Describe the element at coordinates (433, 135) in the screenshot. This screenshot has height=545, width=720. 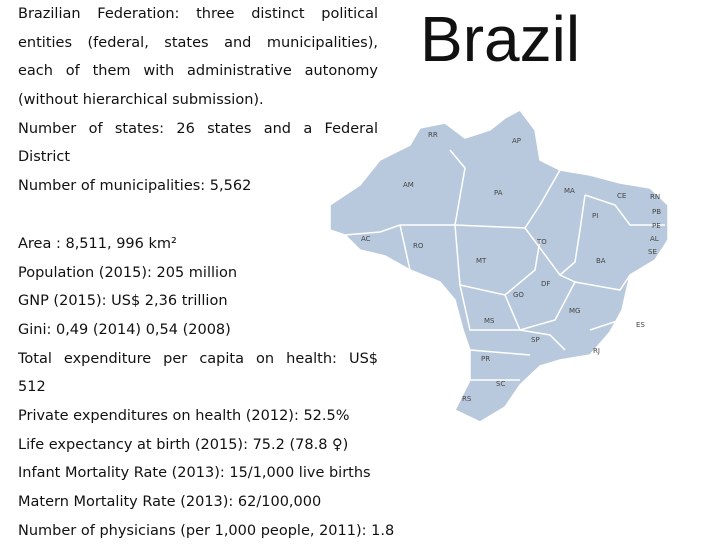
I see `state-label: RR` at that location.